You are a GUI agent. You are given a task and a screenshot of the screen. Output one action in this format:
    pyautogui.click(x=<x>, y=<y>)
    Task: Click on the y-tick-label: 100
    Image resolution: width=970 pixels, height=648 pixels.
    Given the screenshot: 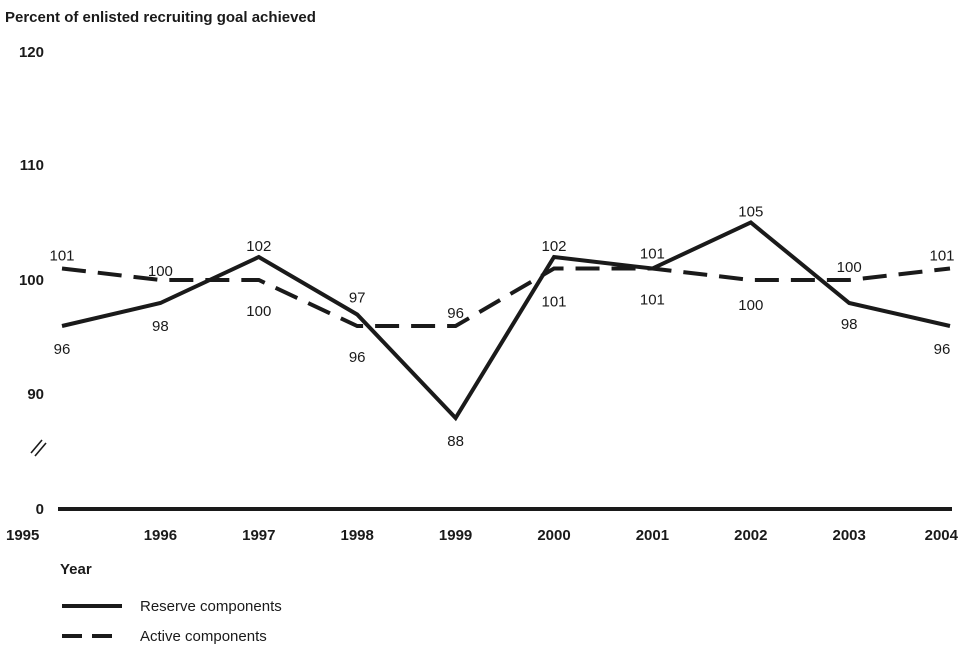 What is the action you would take?
    pyautogui.click(x=31, y=280)
    